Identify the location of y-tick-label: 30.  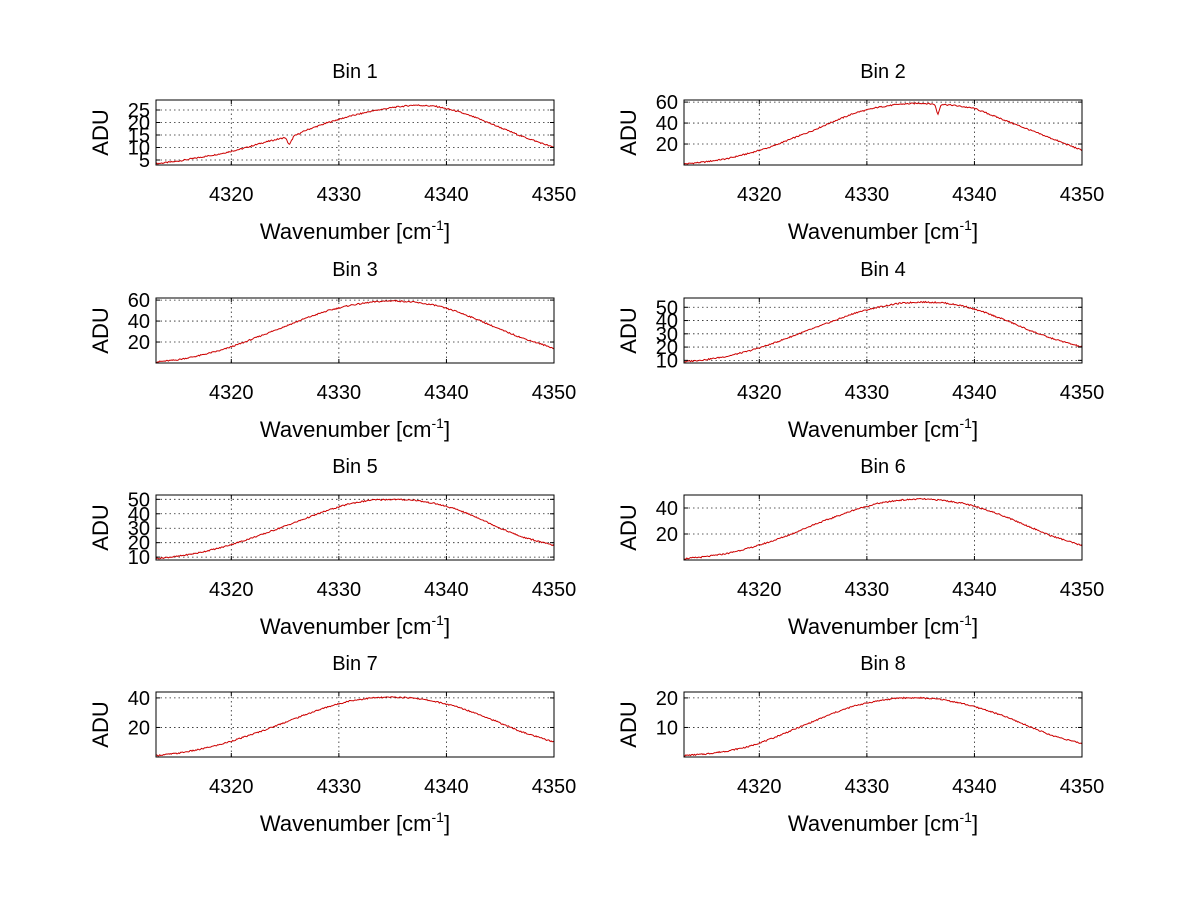
(139, 529).